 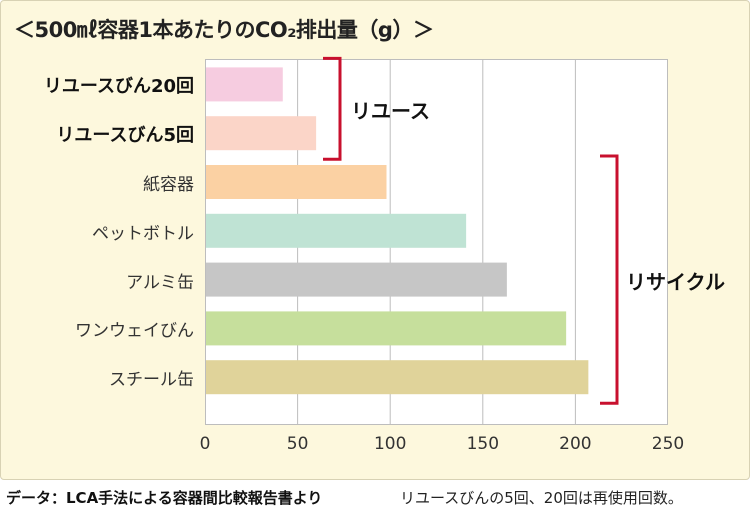 What do you see at coordinates (151, 380) in the screenshot?
I see `category-label-6: スチール缶` at bounding box center [151, 380].